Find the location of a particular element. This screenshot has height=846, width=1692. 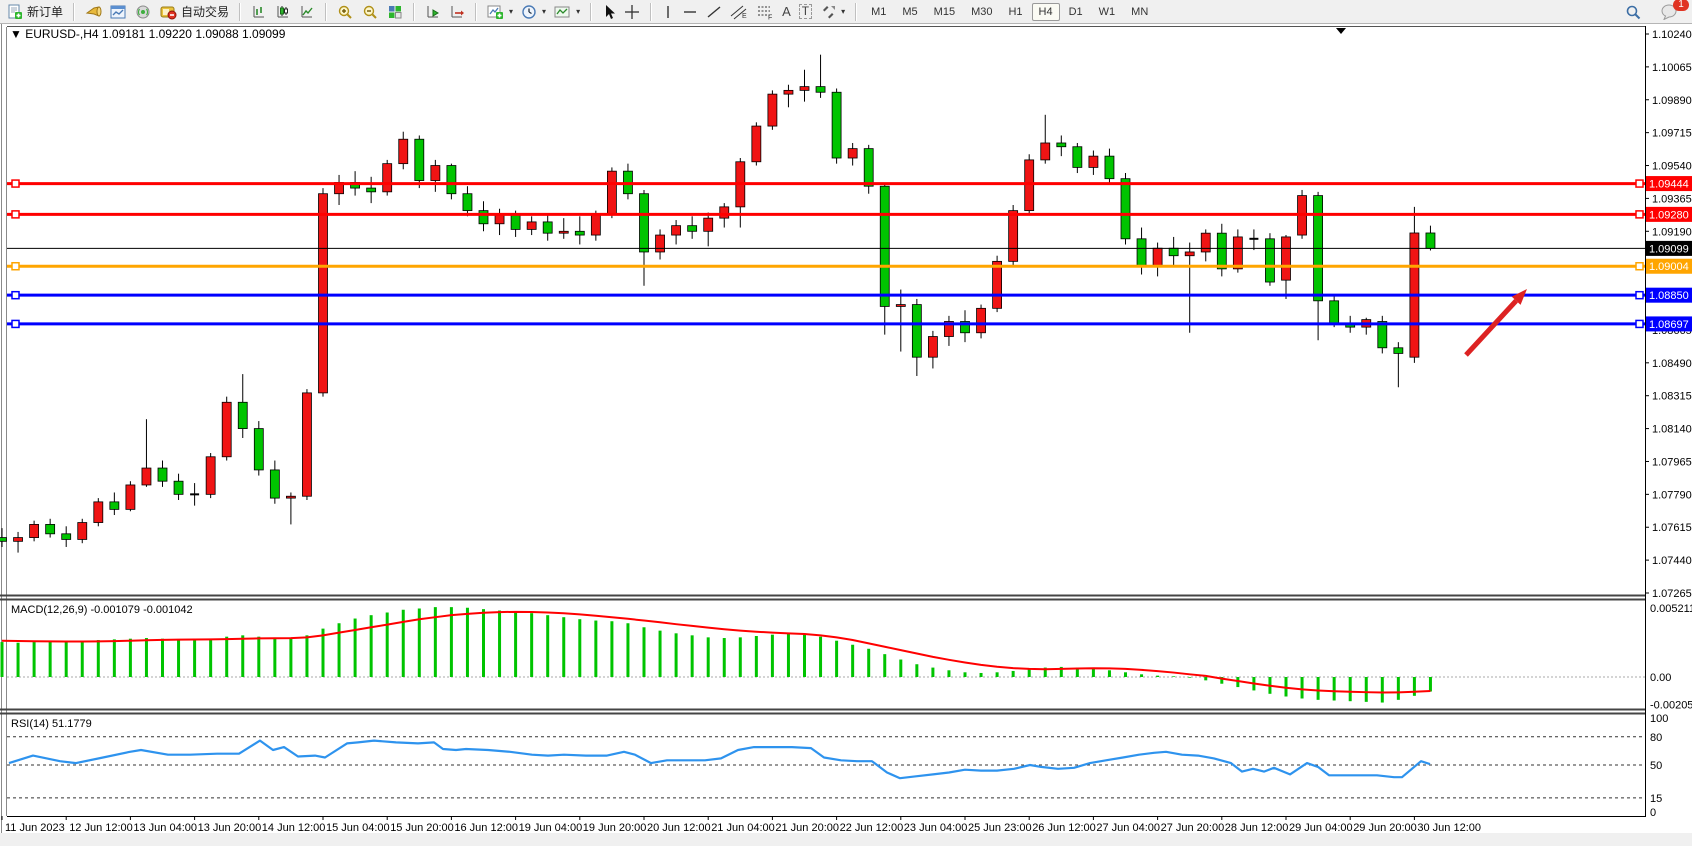

time-label: 21 Jun 20:00 is located at coordinates (807, 828).